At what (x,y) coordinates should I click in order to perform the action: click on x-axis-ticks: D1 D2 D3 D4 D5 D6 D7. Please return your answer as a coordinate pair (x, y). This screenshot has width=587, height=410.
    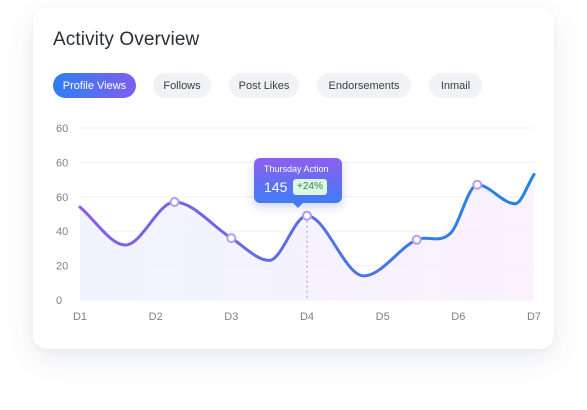
    Looking at the image, I should click on (307, 317).